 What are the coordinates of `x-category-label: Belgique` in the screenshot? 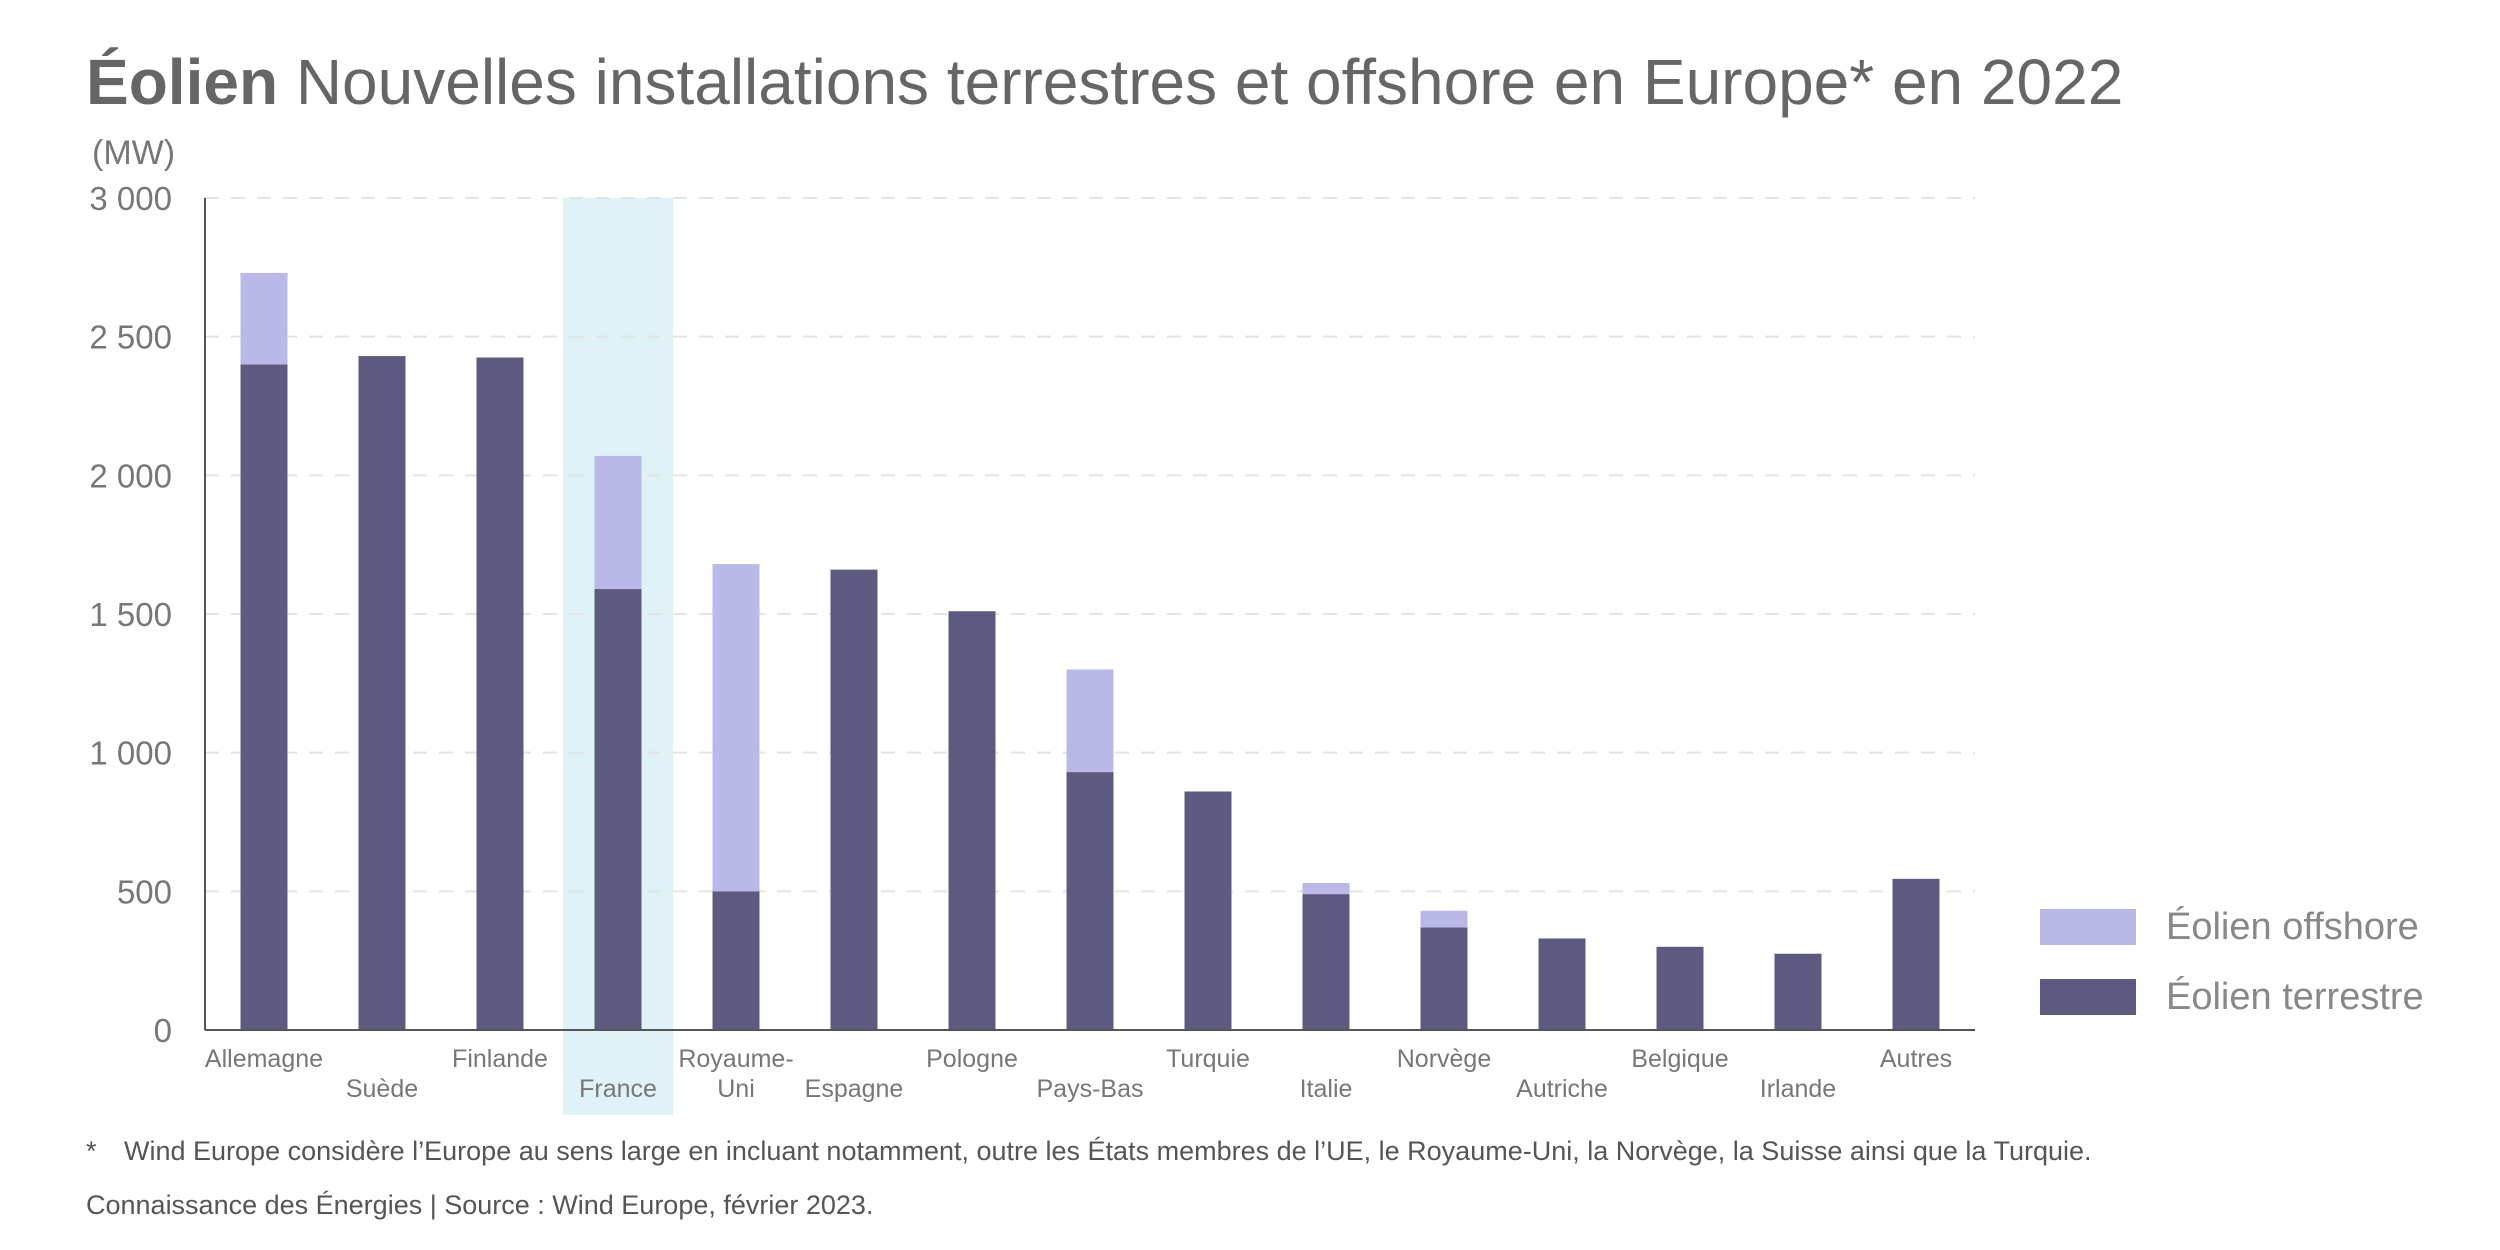 It's located at (1679, 1059).